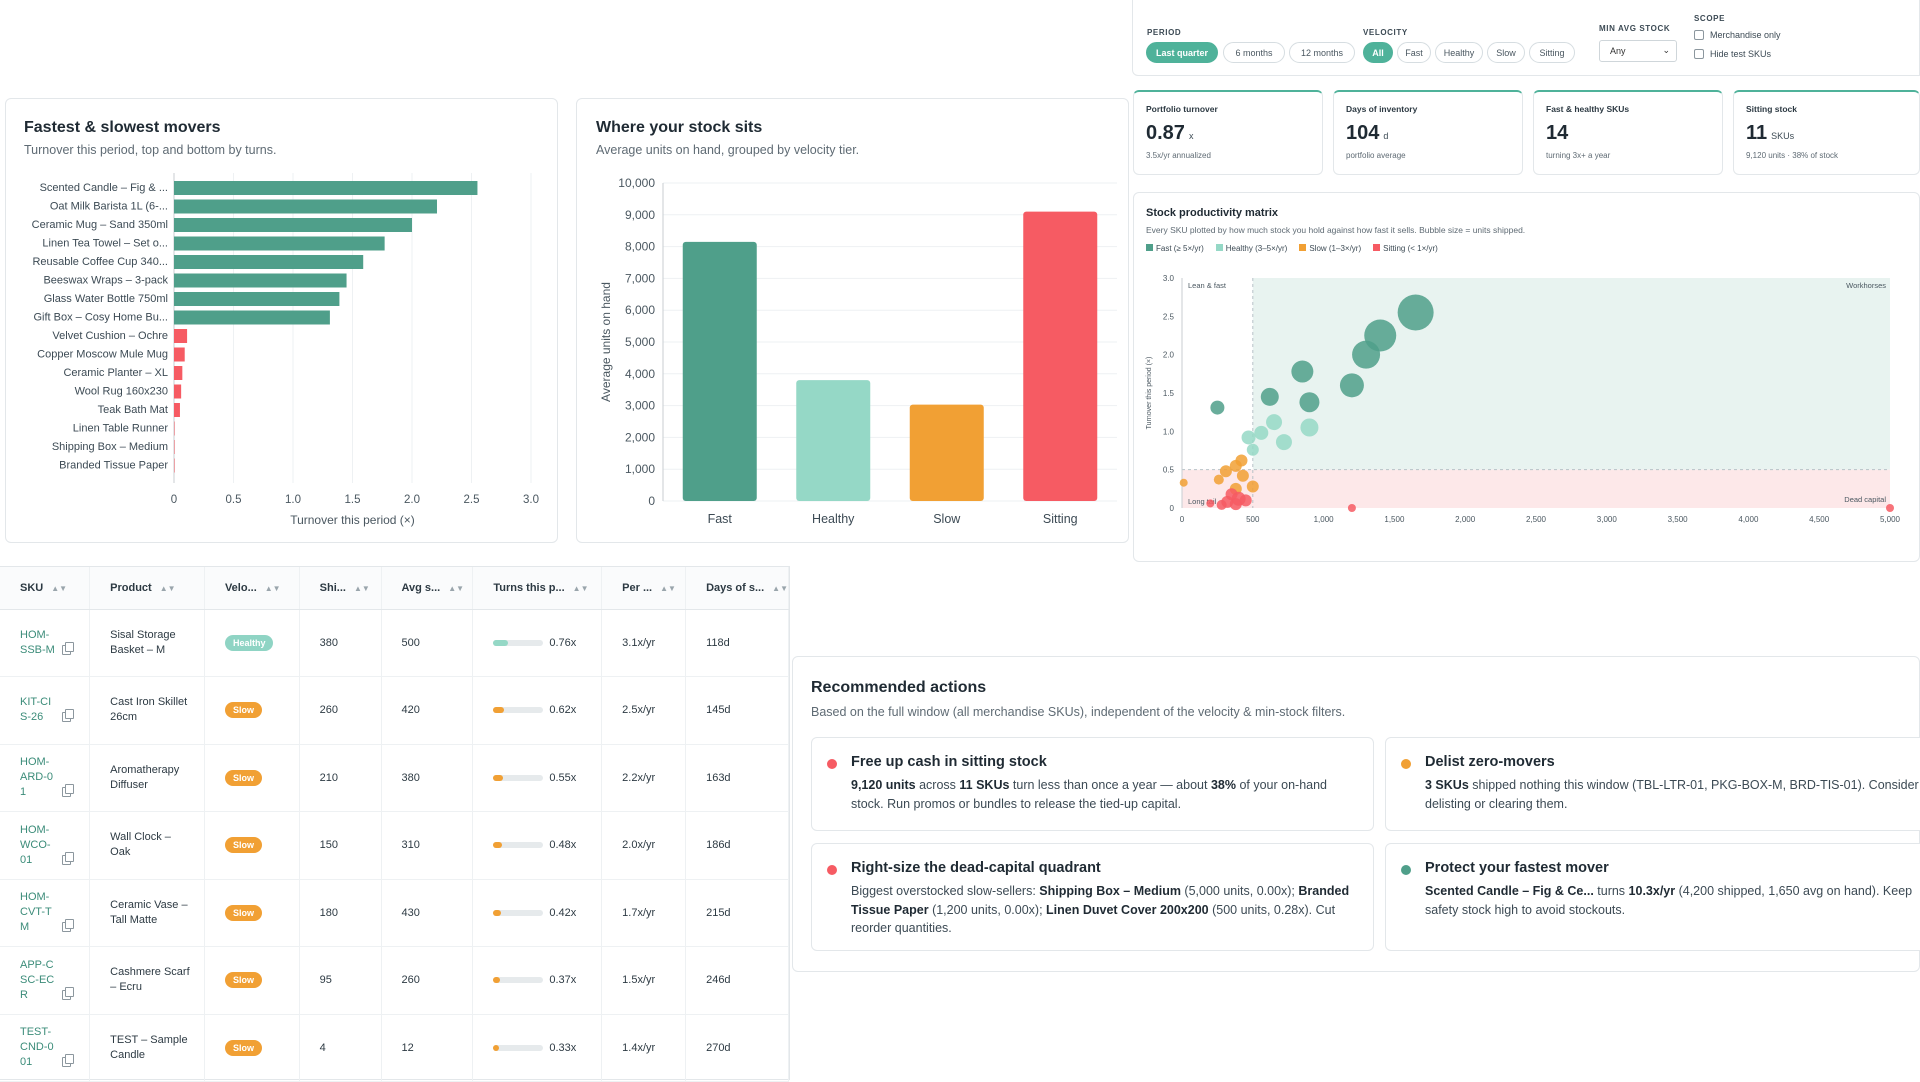  Describe the element at coordinates (45, 778) in the screenshot. I see `sku-cell: HOM-ARD-01` at that location.